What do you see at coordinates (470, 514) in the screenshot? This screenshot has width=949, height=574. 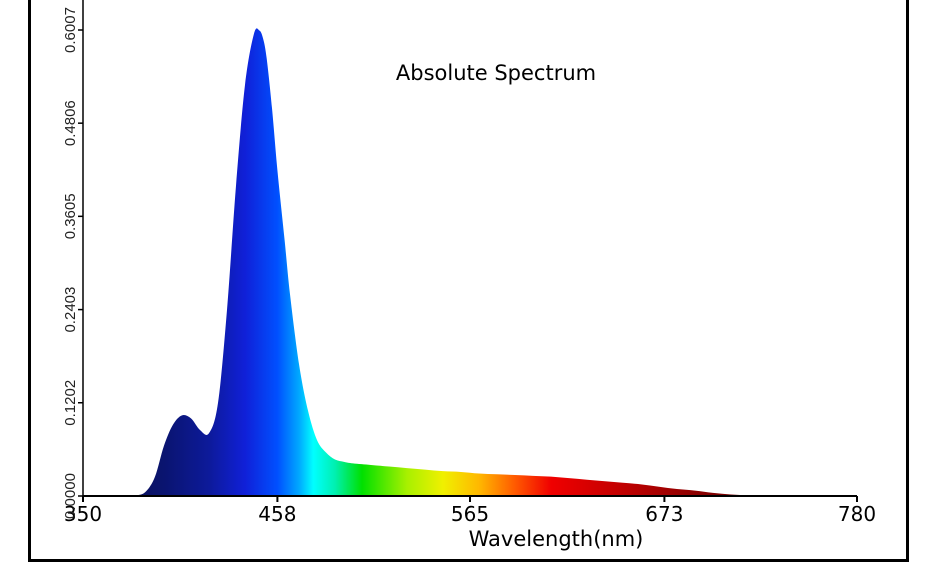 I see `x-tick-label: 565` at bounding box center [470, 514].